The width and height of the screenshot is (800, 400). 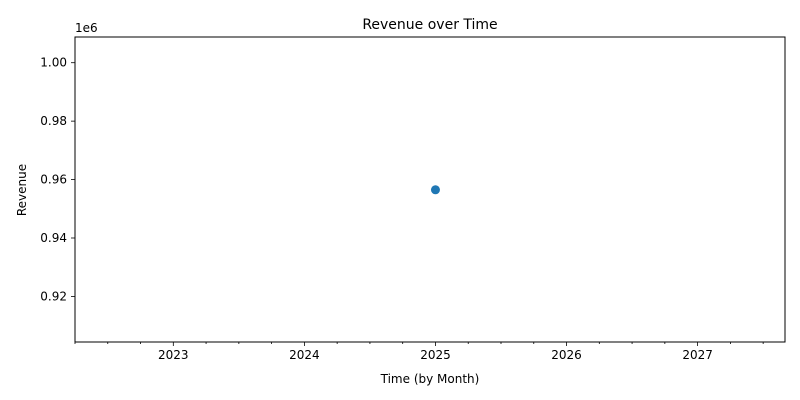 I want to click on x-tick-label: 2024, so click(x=304, y=355).